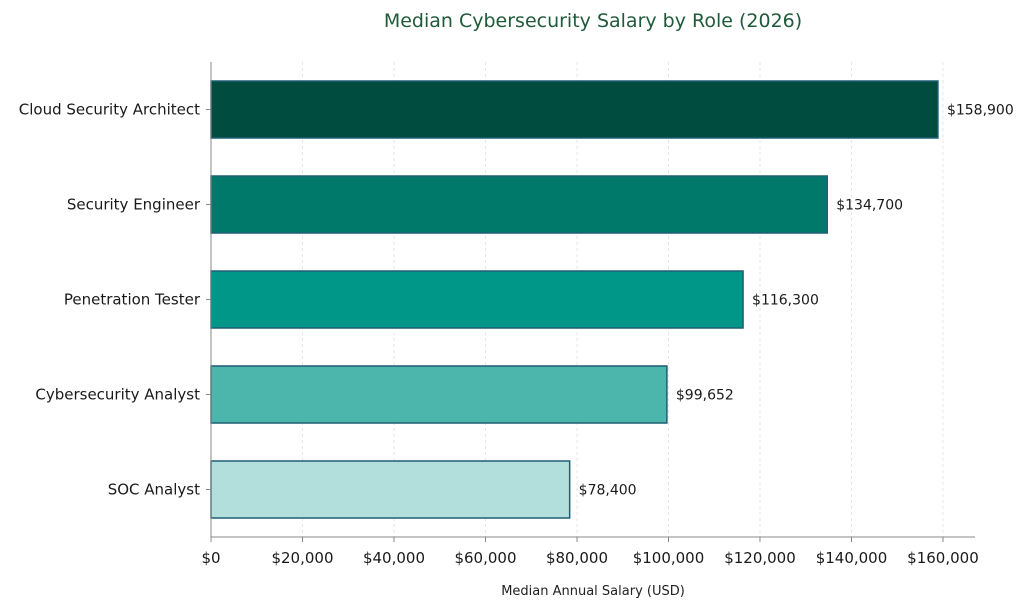 This screenshot has height=609, width=1024. Describe the element at coordinates (943, 558) in the screenshot. I see `x-tick-label: $160,000` at that location.